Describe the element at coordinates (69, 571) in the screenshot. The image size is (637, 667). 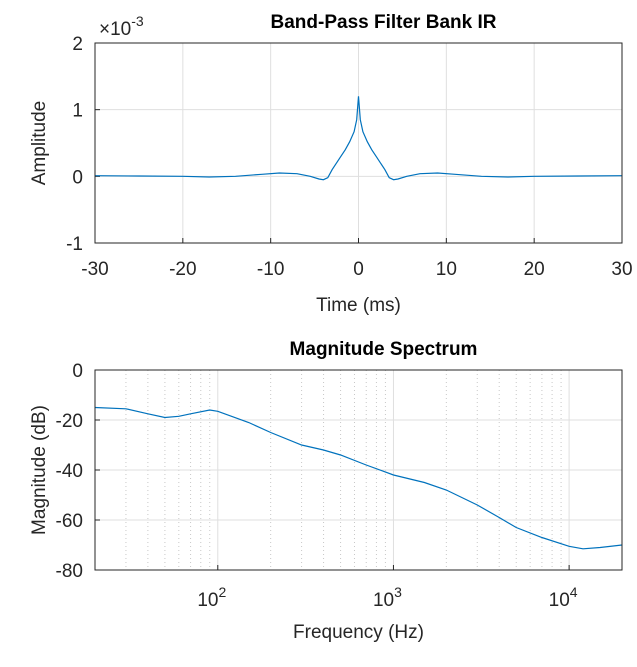
I see `y-tick-label: -80` at that location.